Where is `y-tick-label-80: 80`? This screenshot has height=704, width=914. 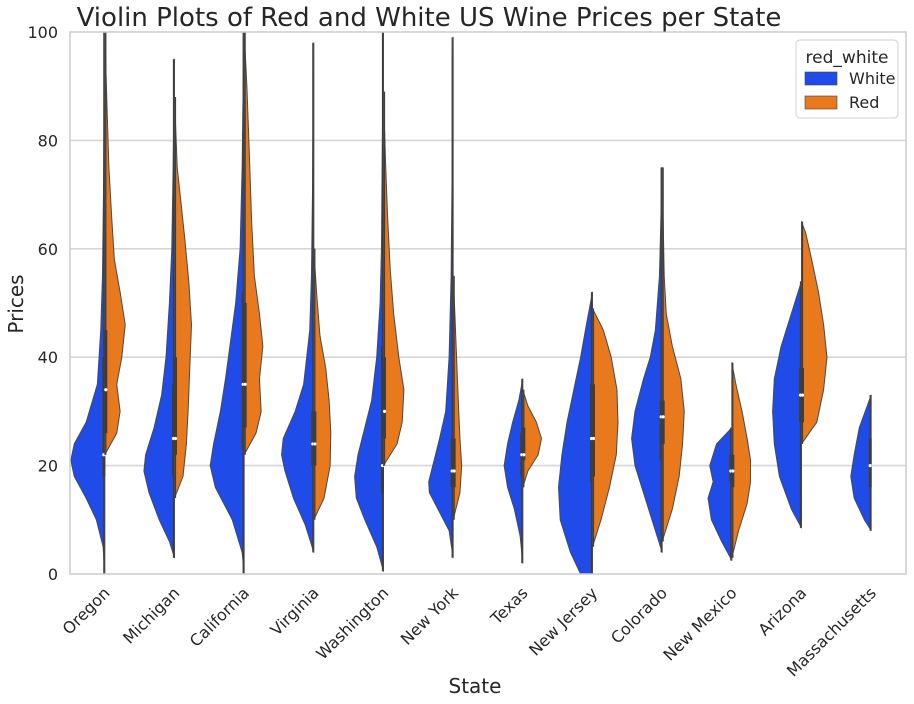
y-tick-label-80: 80 is located at coordinates (48, 140).